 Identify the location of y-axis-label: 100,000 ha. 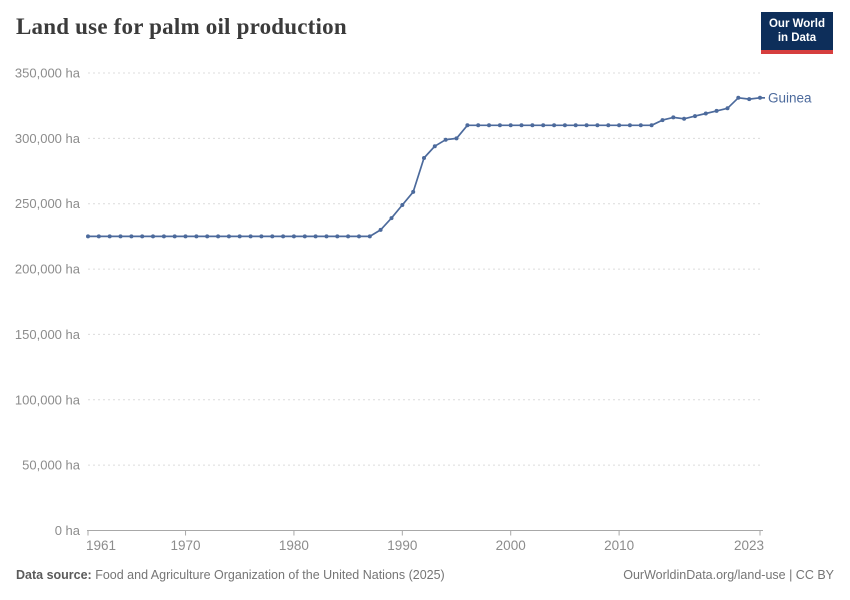
(48, 399).